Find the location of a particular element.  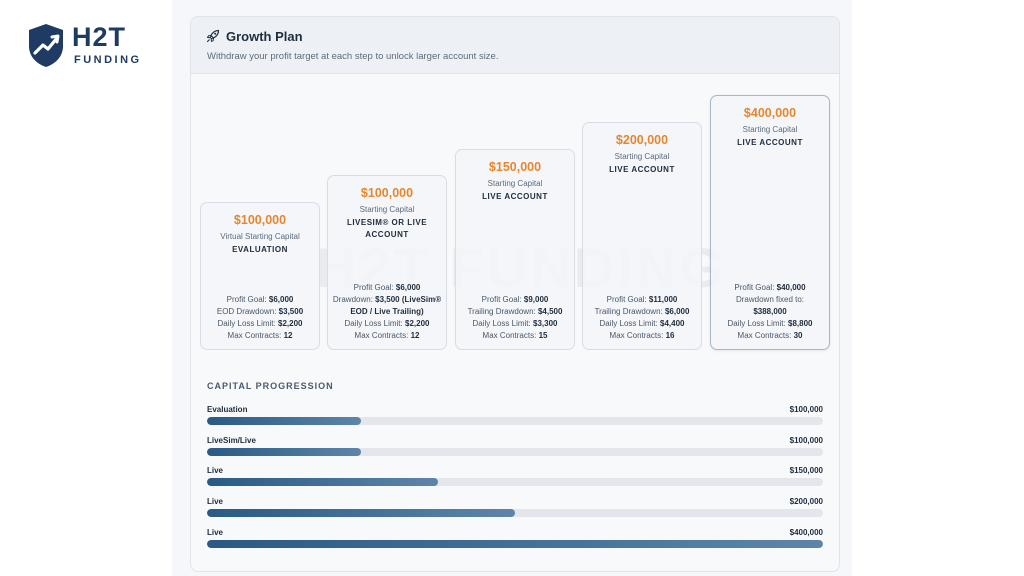

stage-type: LIVESIM® OR LIVE ACCOUNT is located at coordinates (387, 228).